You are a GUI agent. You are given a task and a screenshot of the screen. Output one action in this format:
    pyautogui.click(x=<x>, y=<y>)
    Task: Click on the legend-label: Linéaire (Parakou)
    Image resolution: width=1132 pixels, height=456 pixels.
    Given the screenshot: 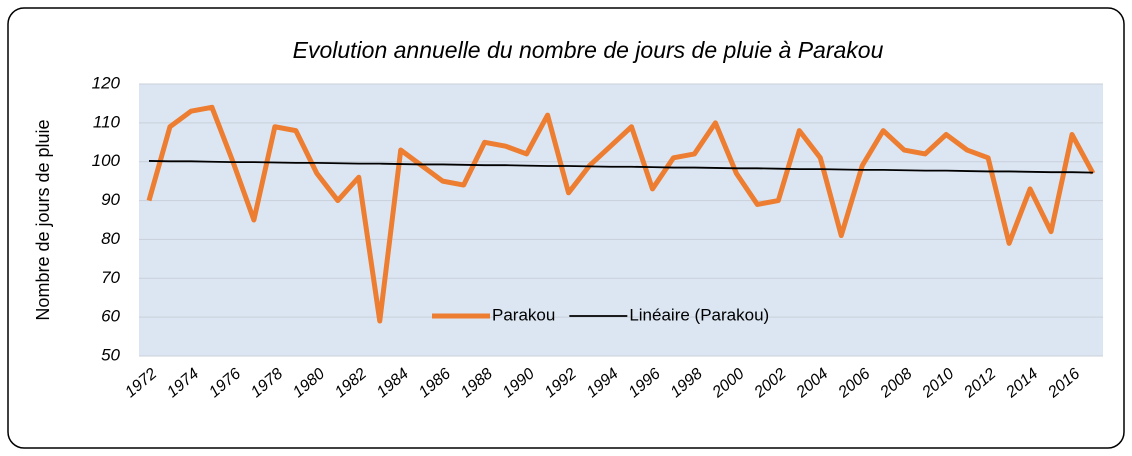 What is the action you would take?
    pyautogui.click(x=699, y=314)
    